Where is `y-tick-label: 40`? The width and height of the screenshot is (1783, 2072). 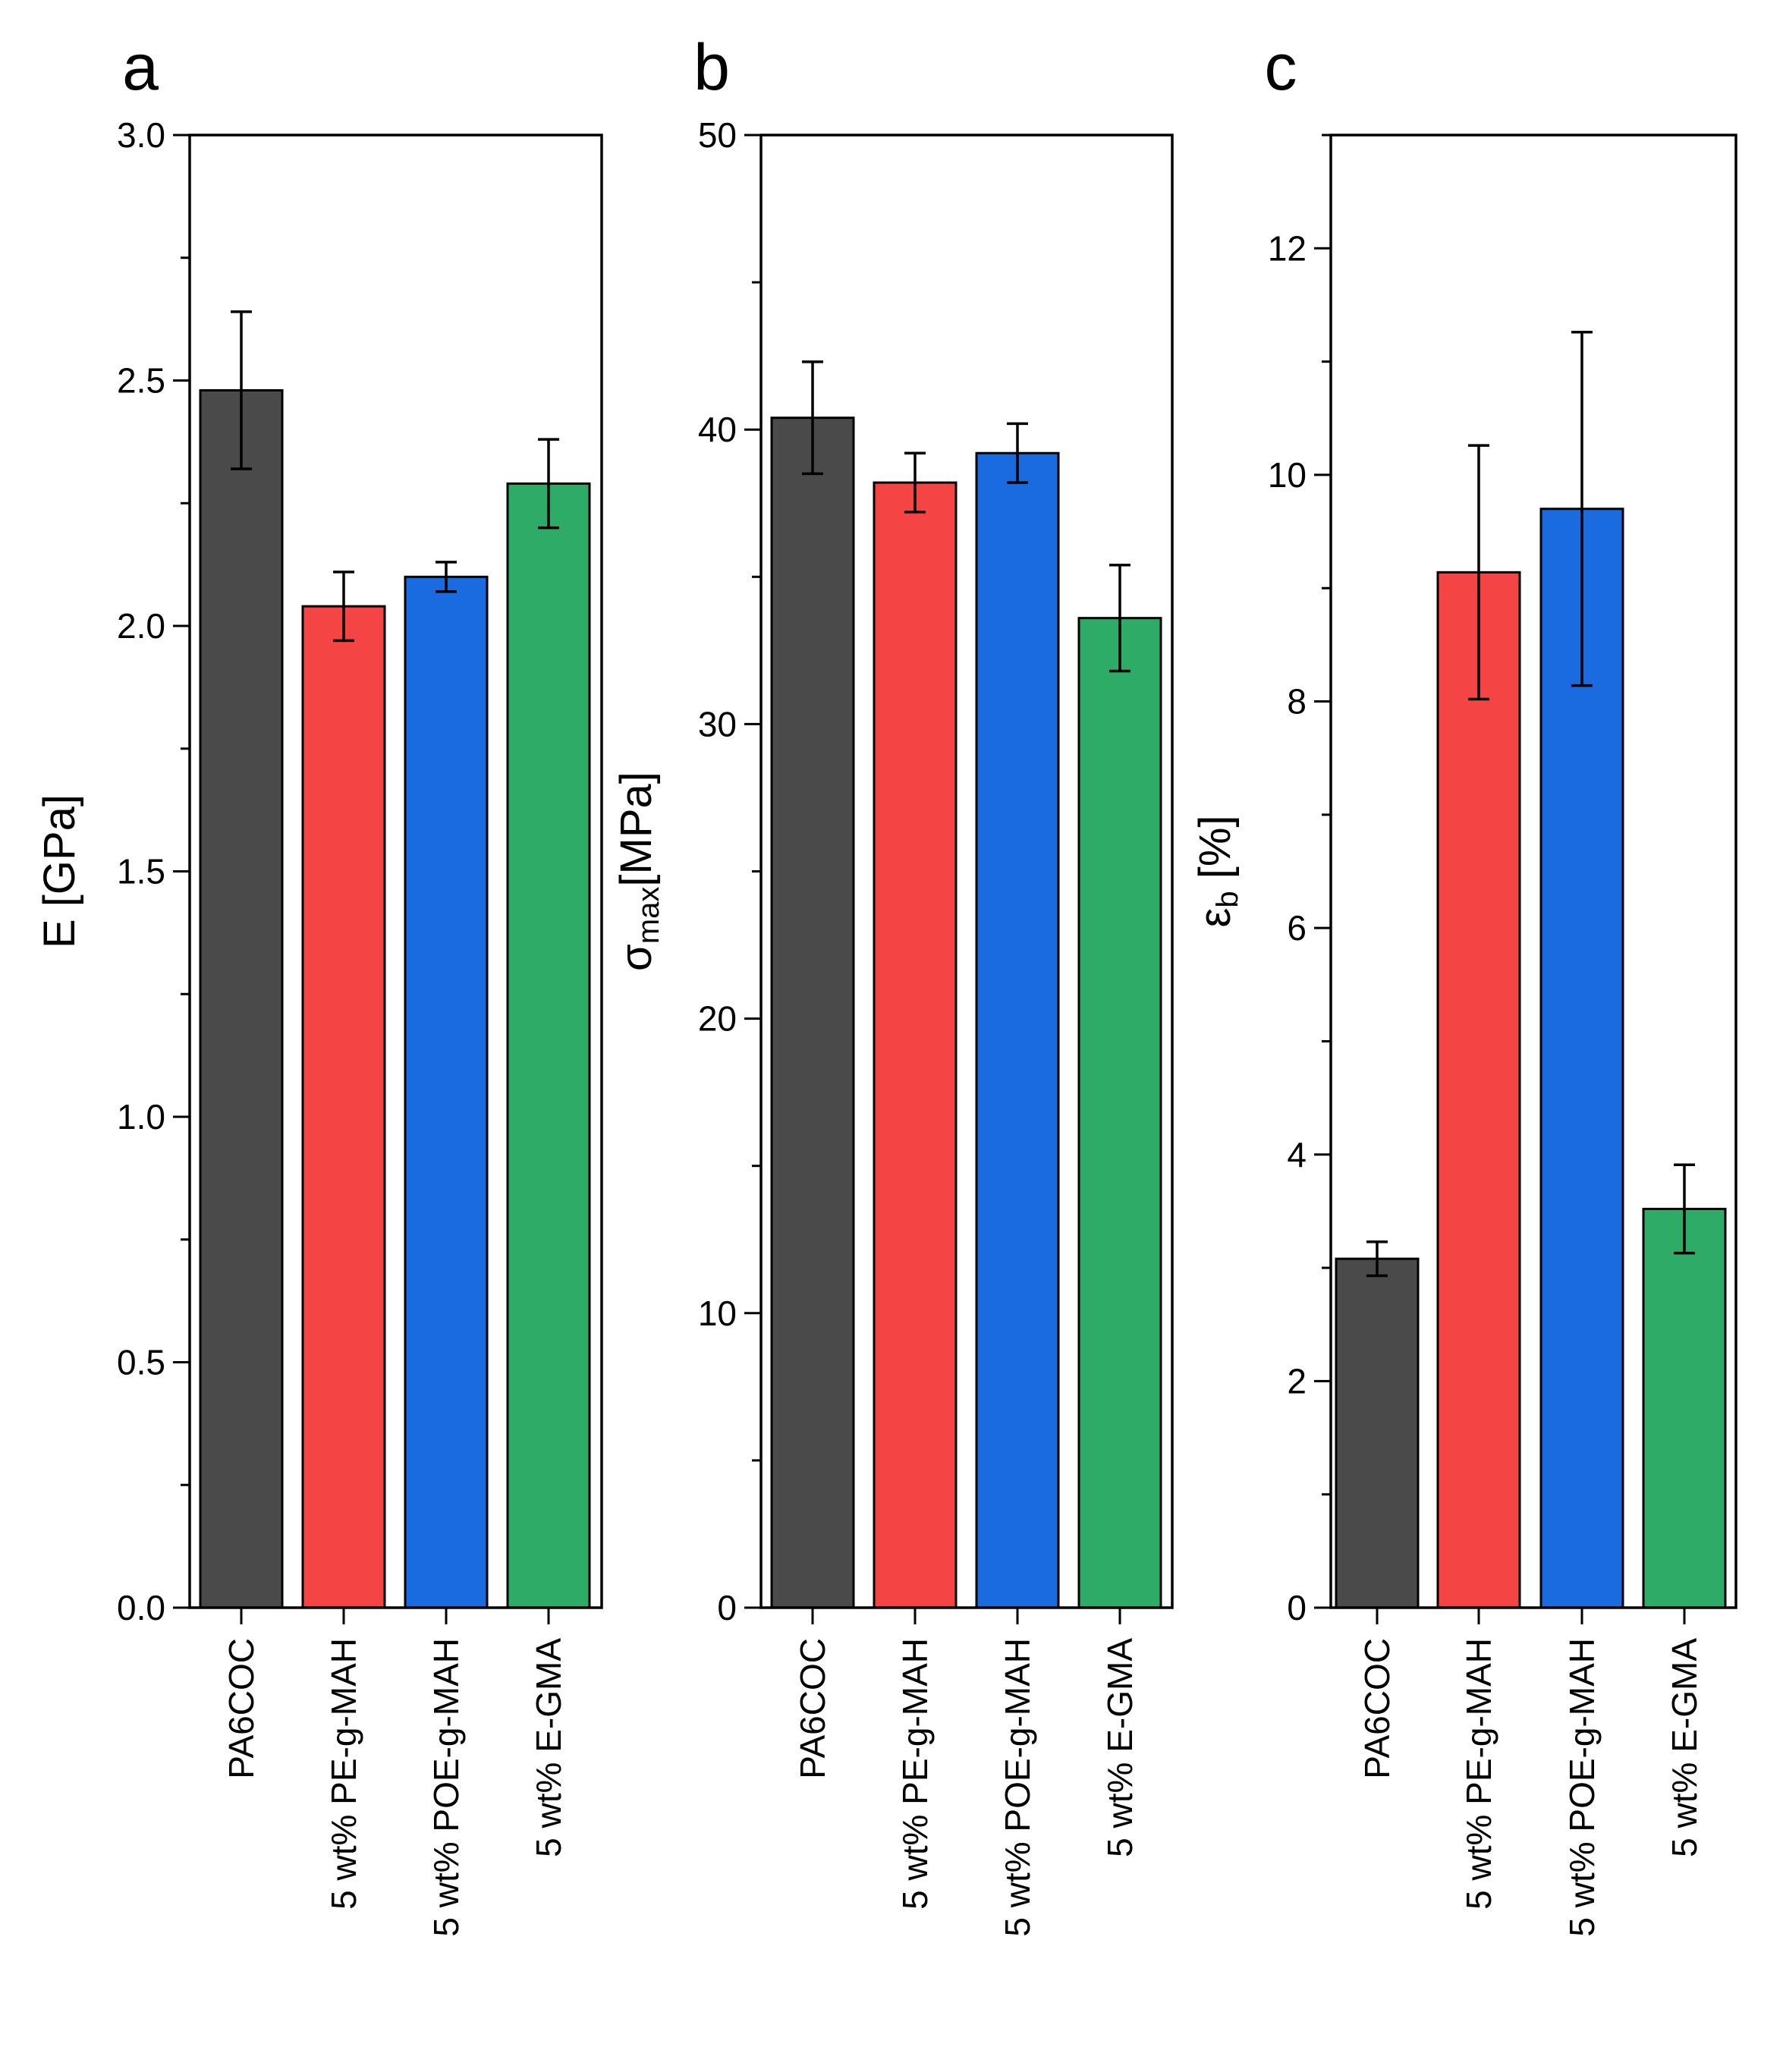 y-tick-label: 40 is located at coordinates (717, 429).